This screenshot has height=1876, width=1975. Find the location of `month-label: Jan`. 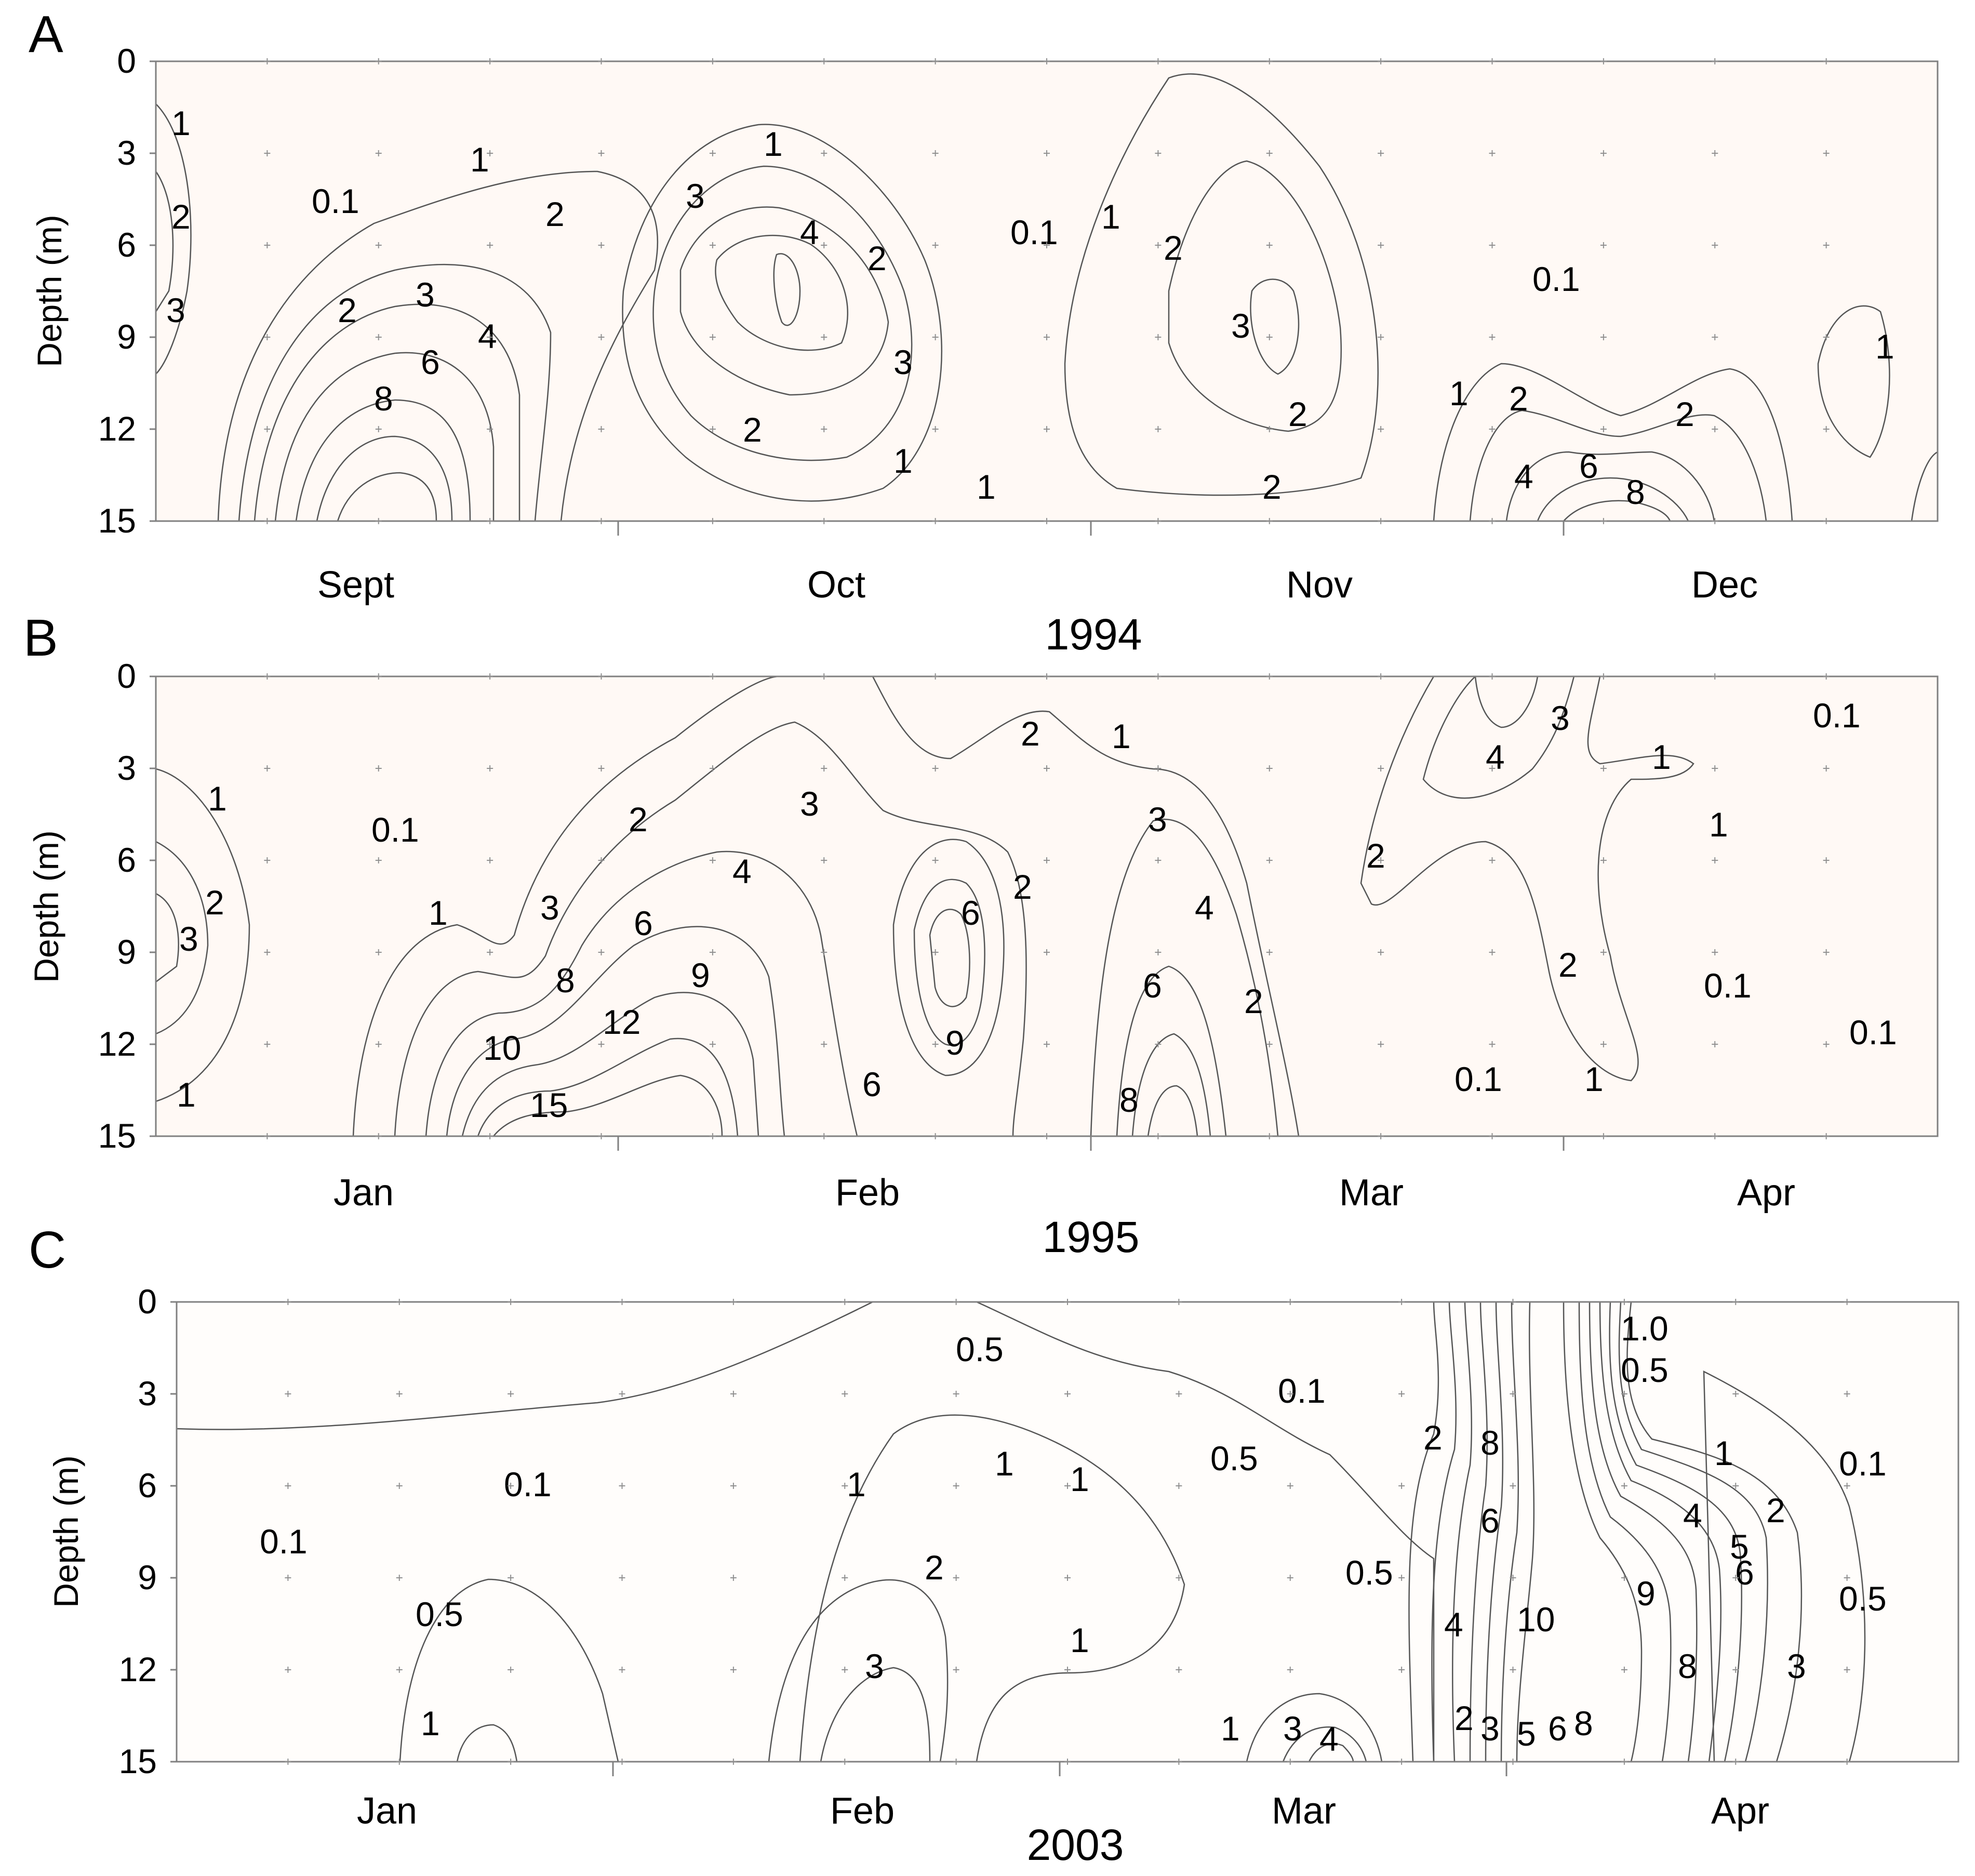

month-label: Jan is located at coordinates (363, 1193).